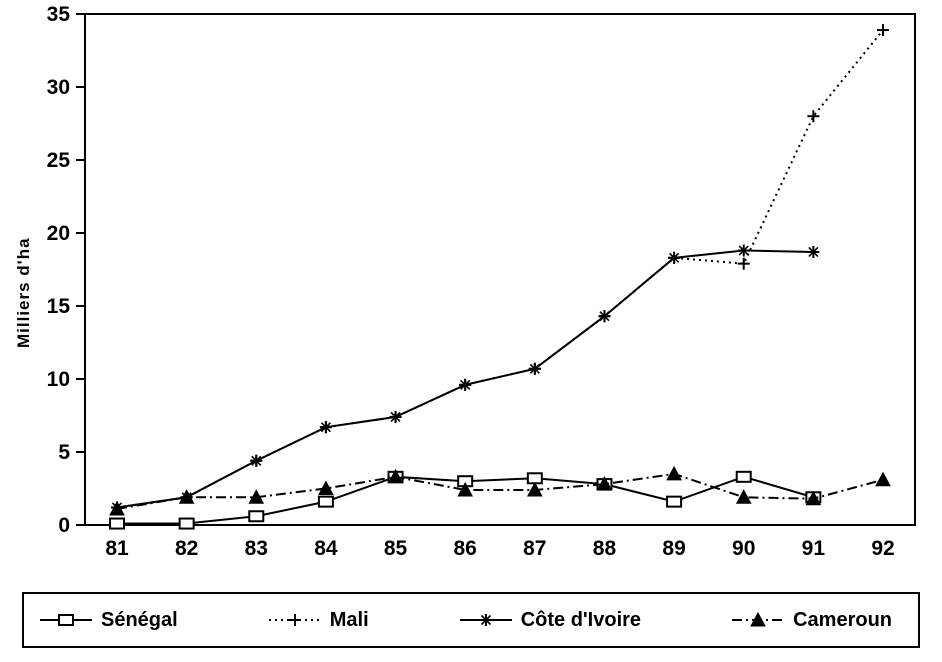 This screenshot has height=662, width=942. I want to click on y-tick-label: 20, so click(58, 233).